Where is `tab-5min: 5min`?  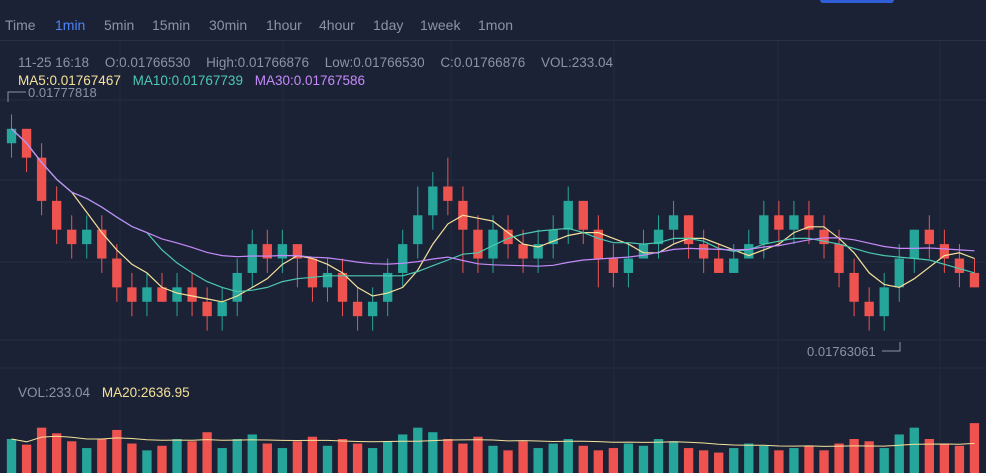
tab-5min: 5min is located at coordinates (119, 25).